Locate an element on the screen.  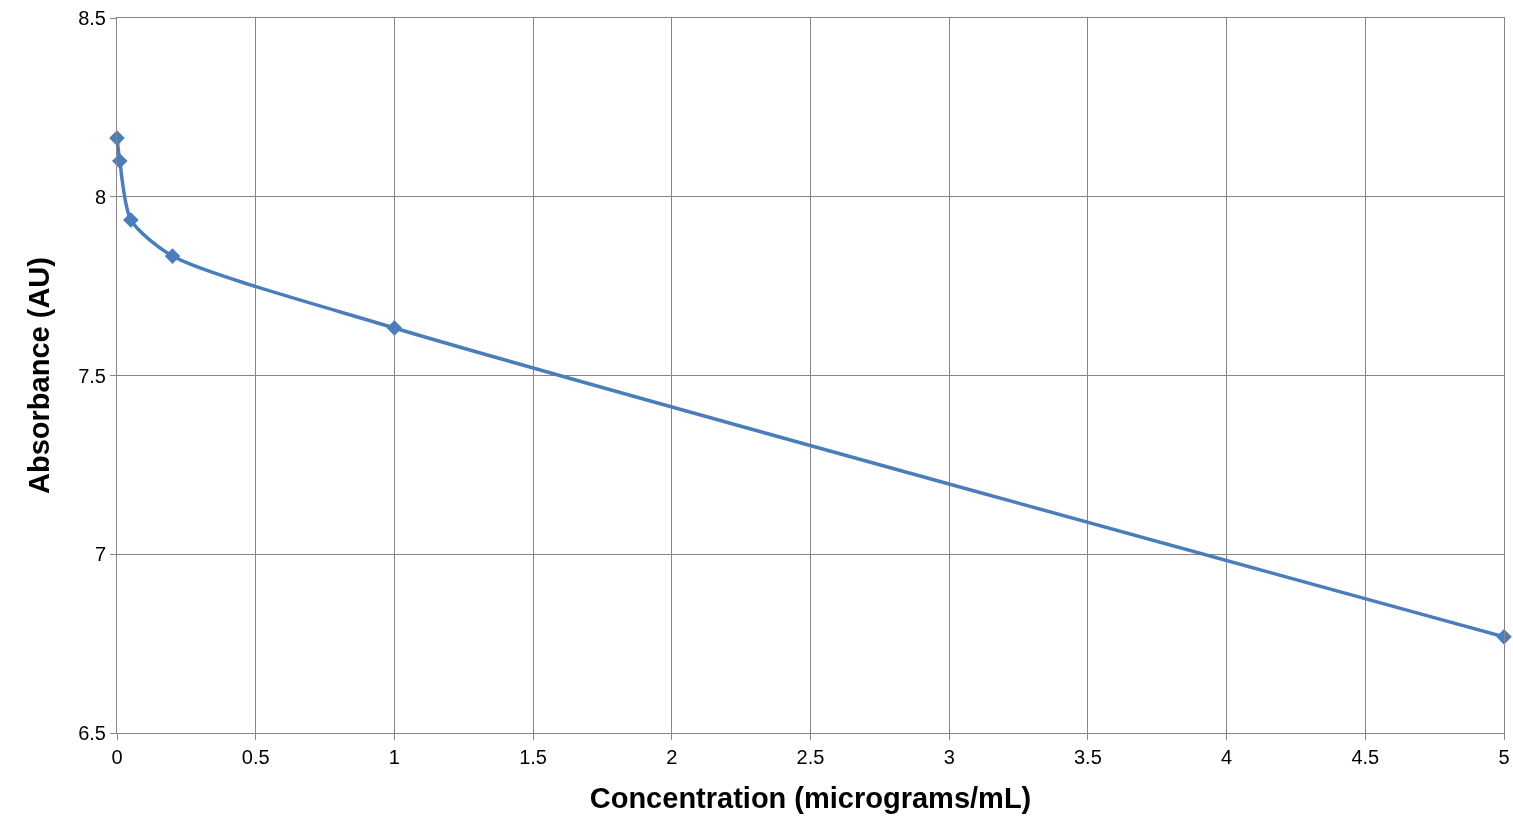
x-tick-label: 5 is located at coordinates (1504, 757).